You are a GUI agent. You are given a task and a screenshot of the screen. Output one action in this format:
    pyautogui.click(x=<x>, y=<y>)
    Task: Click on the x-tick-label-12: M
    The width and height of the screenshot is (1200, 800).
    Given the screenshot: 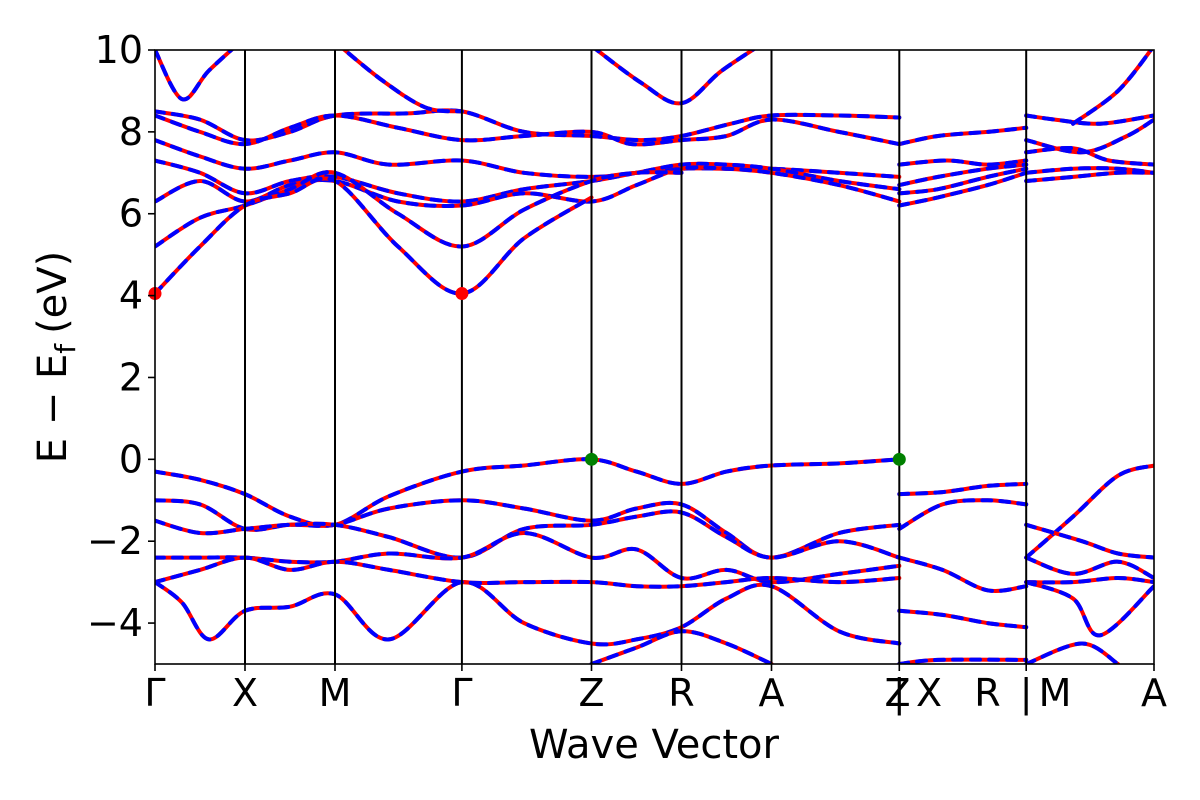 What is the action you would take?
    pyautogui.click(x=1055, y=693)
    